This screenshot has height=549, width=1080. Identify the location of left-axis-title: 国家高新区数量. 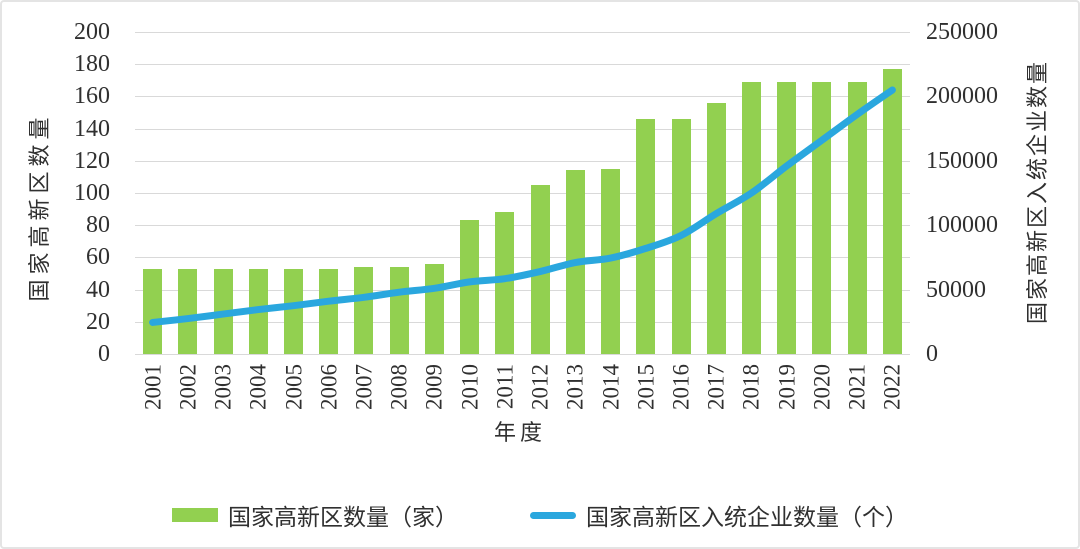
(39, 207).